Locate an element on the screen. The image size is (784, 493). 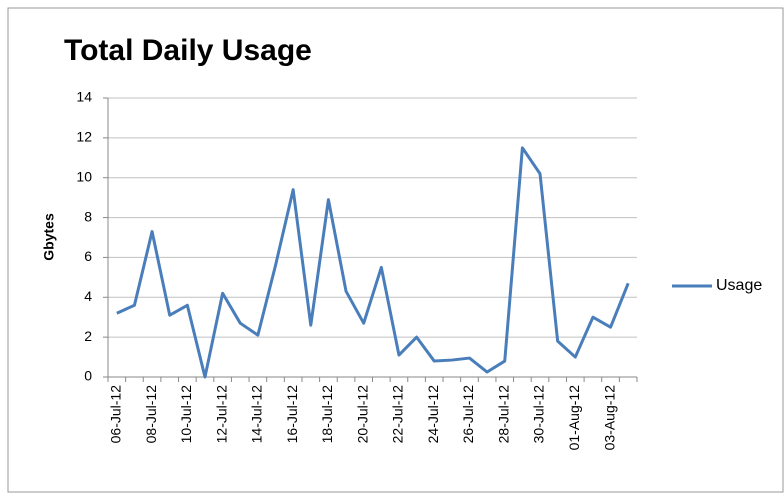
x-tick-label: 20-Jul-12 is located at coordinates (362, 414).